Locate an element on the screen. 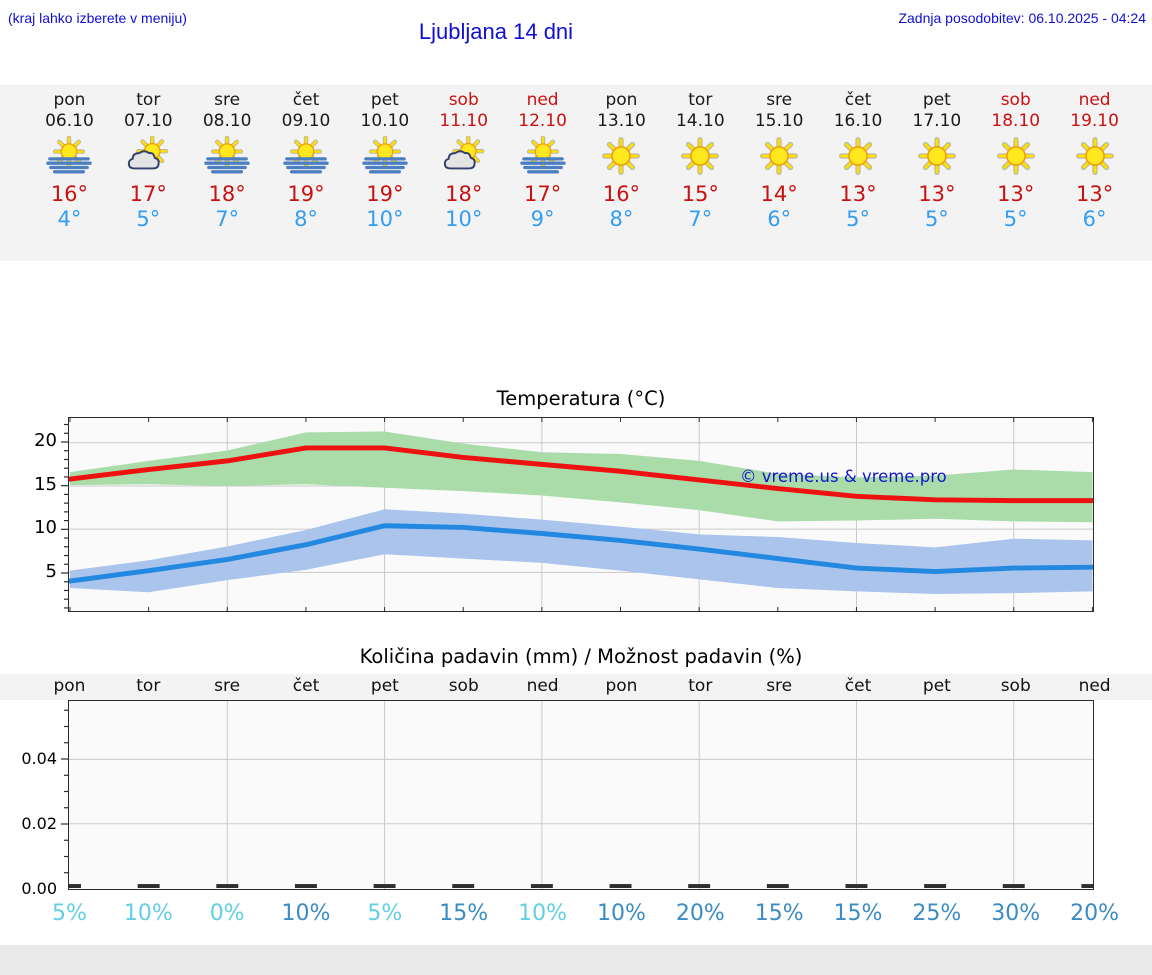 The image size is (1152, 975). sun-cloud-icon is located at coordinates (148, 156).